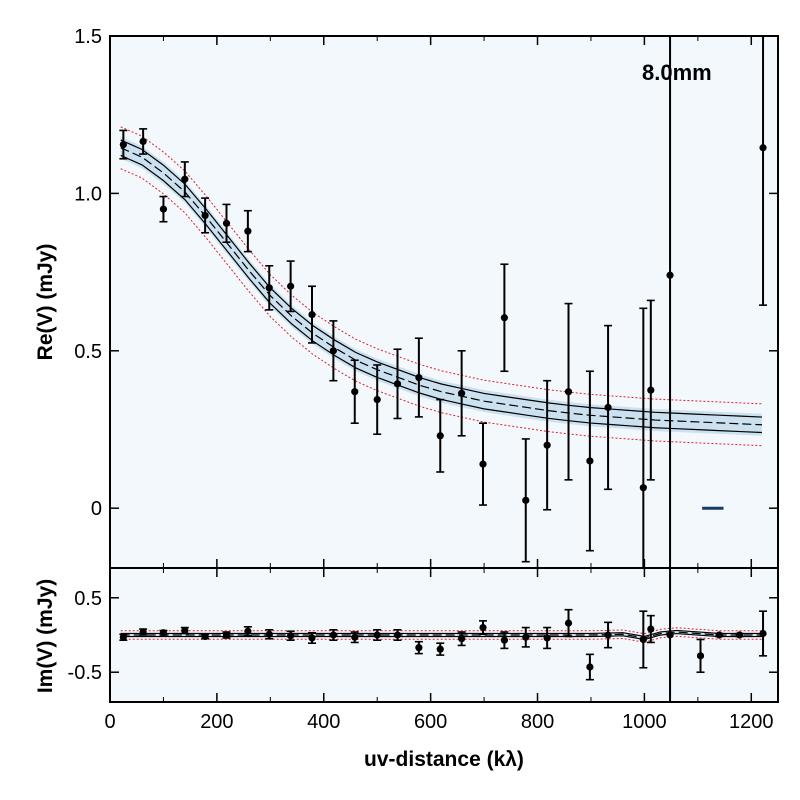 This screenshot has height=800, width=800. I want to click on real-y-axis-title: Re(V) (mJy), so click(45, 302).